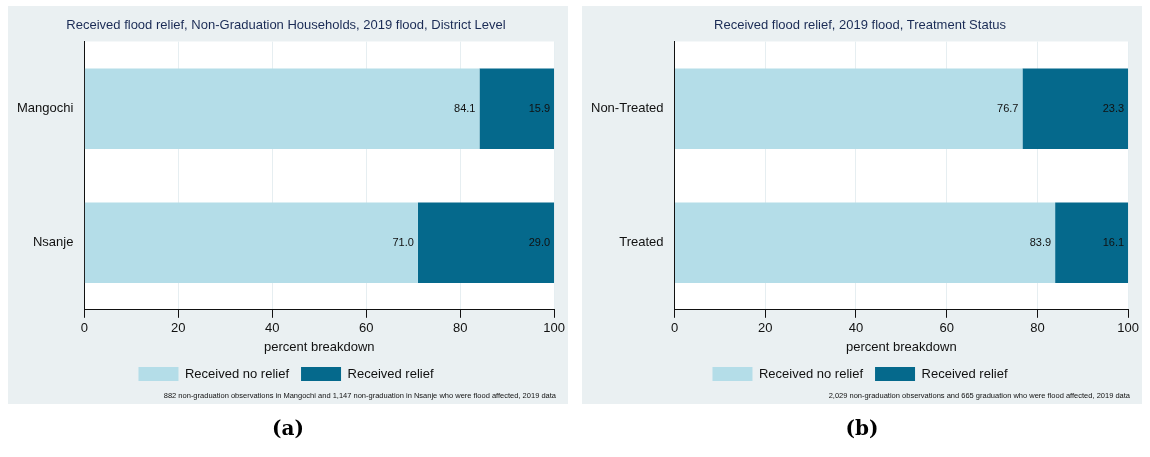  What do you see at coordinates (288, 428) in the screenshot?
I see `text: (a)` at bounding box center [288, 428].